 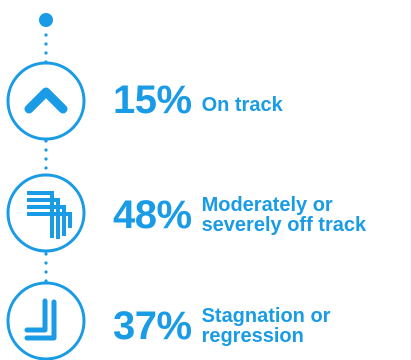 I want to click on stat-label: Stagnation or regression, so click(x=266, y=326).